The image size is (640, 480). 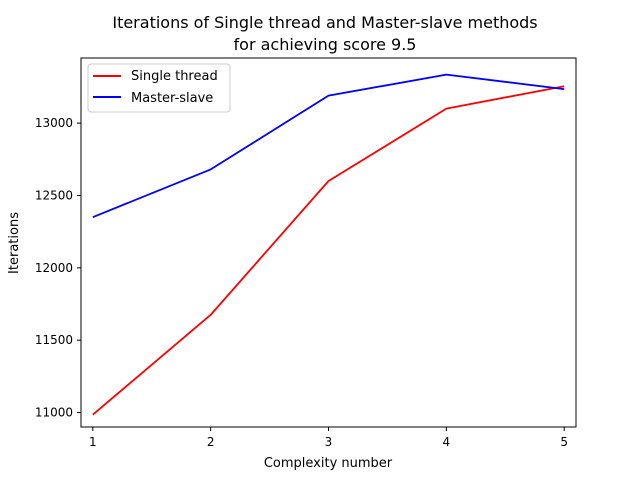 I want to click on y-axis-label: Iterations, so click(x=14, y=243).